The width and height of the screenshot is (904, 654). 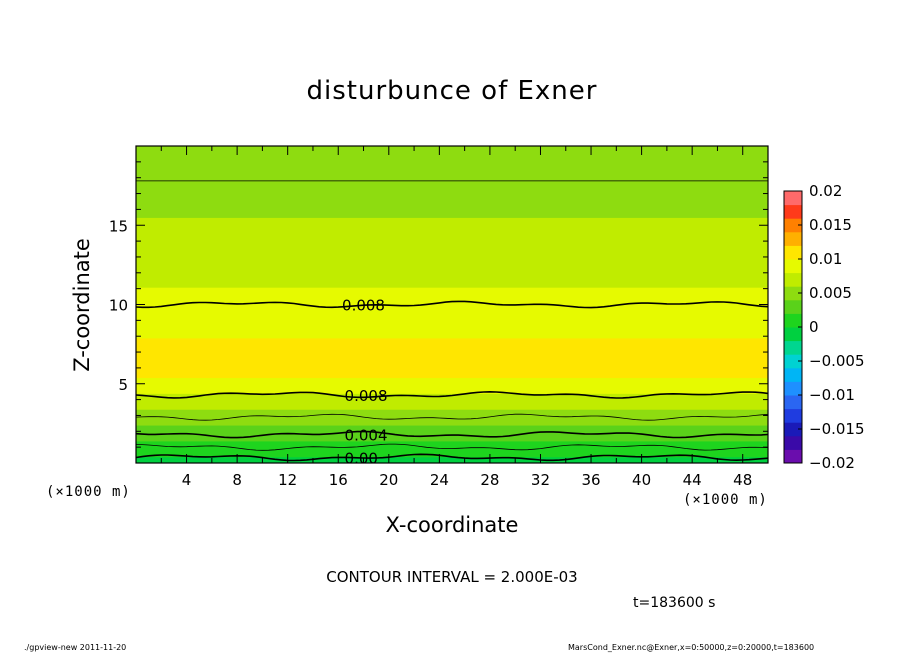 What do you see at coordinates (825, 191) in the screenshot?
I see `colorbar-tick-label: 0.02` at bounding box center [825, 191].